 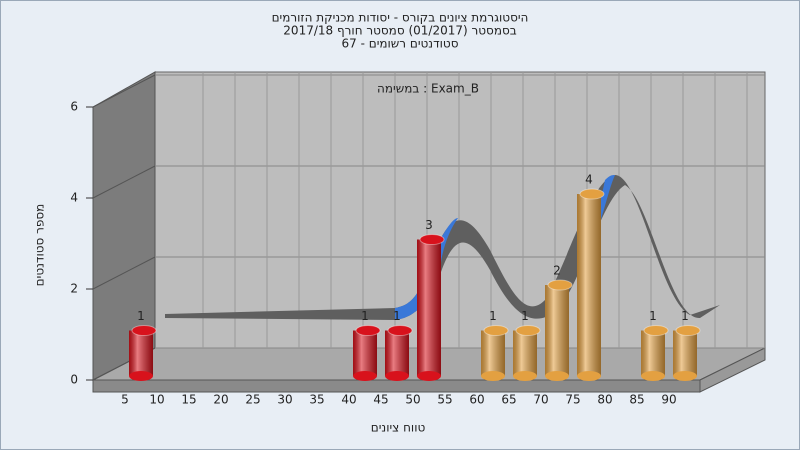 What do you see at coordinates (125, 400) in the screenshot?
I see `x-tick-label: 5` at bounding box center [125, 400].